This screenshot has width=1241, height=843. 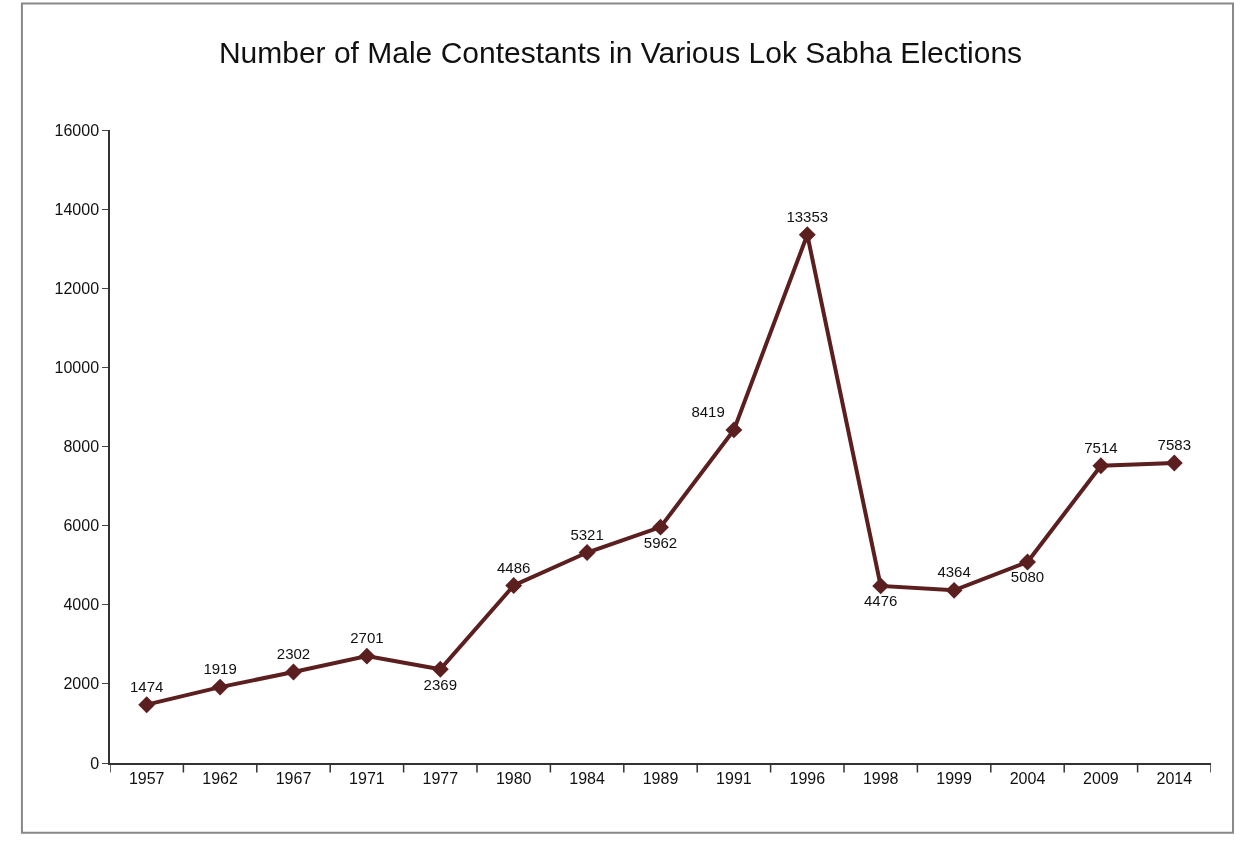 What do you see at coordinates (1174, 778) in the screenshot?
I see `x-tick-label: 2014` at bounding box center [1174, 778].